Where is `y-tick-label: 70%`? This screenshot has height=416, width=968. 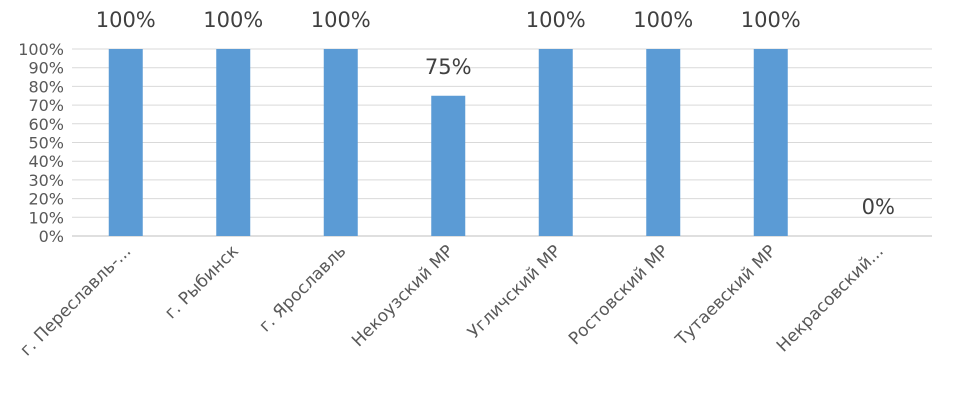
y-tick-label: 70% is located at coordinates (46, 105).